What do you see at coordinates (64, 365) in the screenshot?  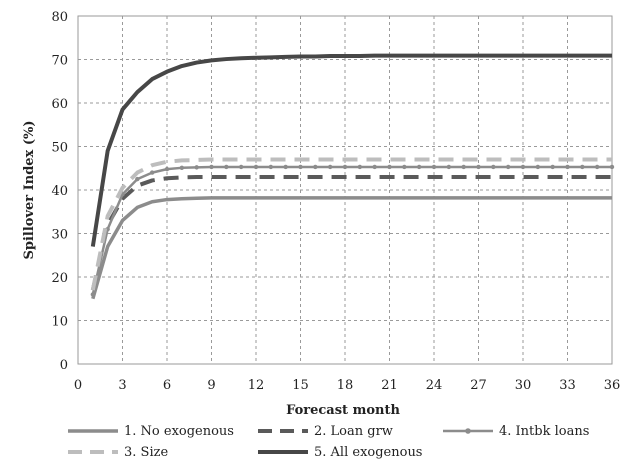 I see `y-tick-label: 0` at bounding box center [64, 365].